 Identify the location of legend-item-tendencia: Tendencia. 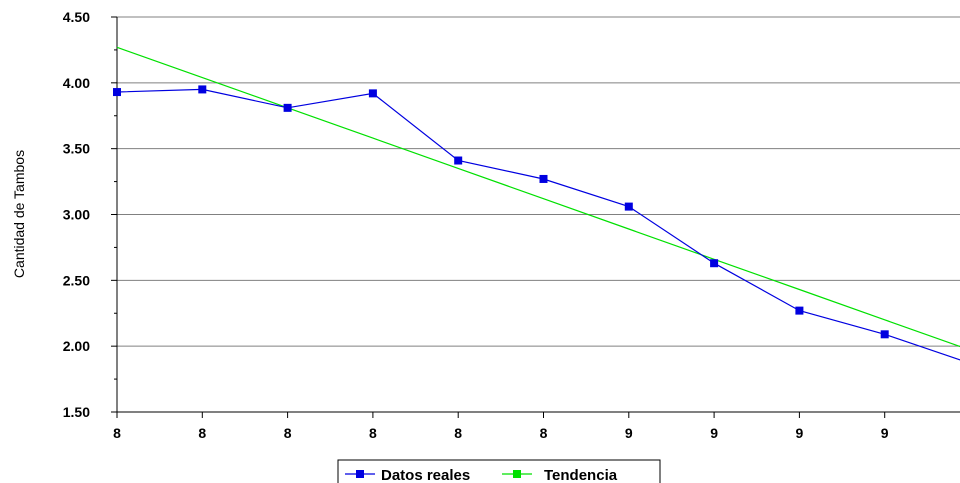
(560, 475).